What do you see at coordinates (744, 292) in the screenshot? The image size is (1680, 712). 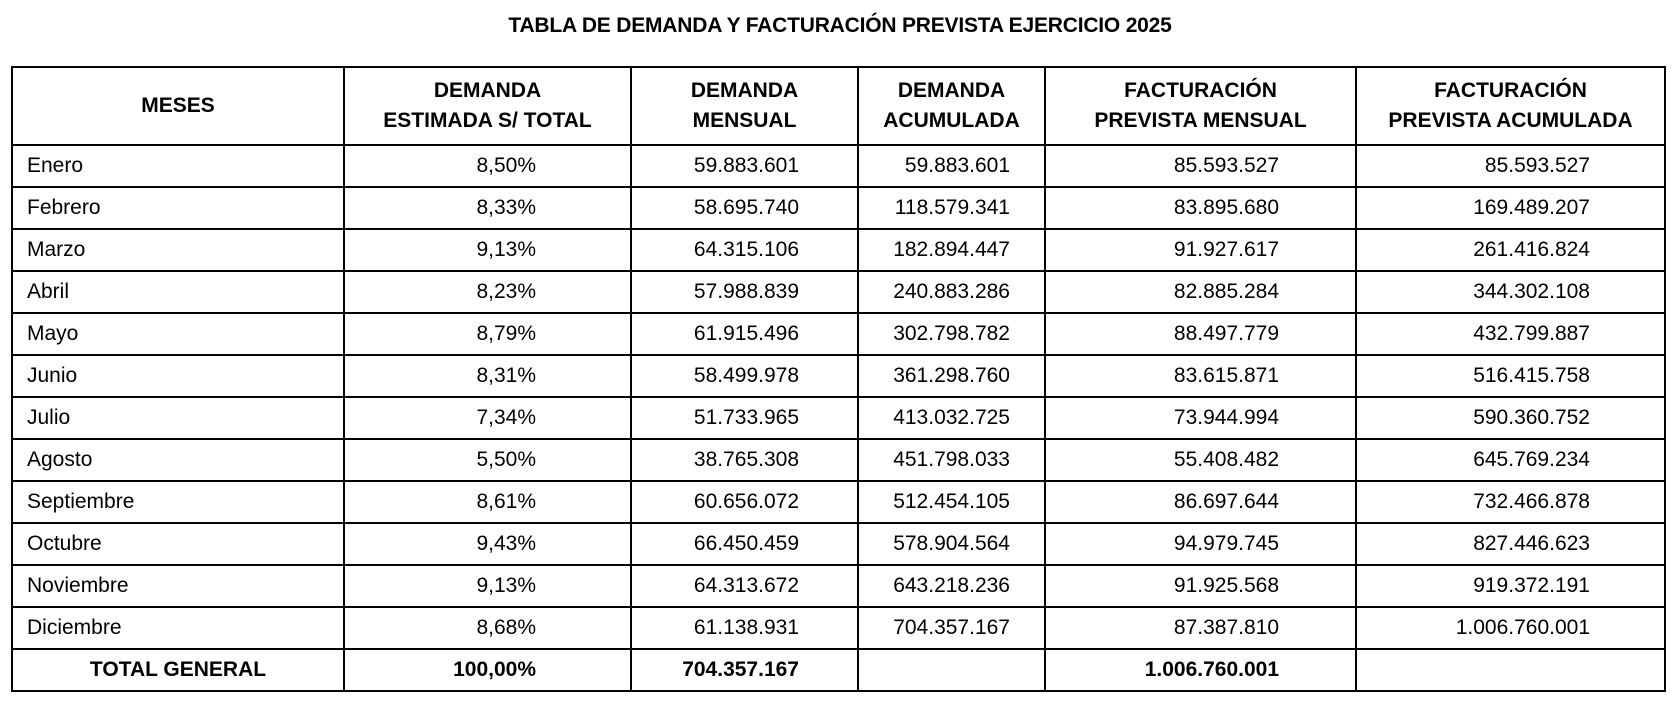 I see `cell-monthly-demand: 57.988.839` at bounding box center [744, 292].